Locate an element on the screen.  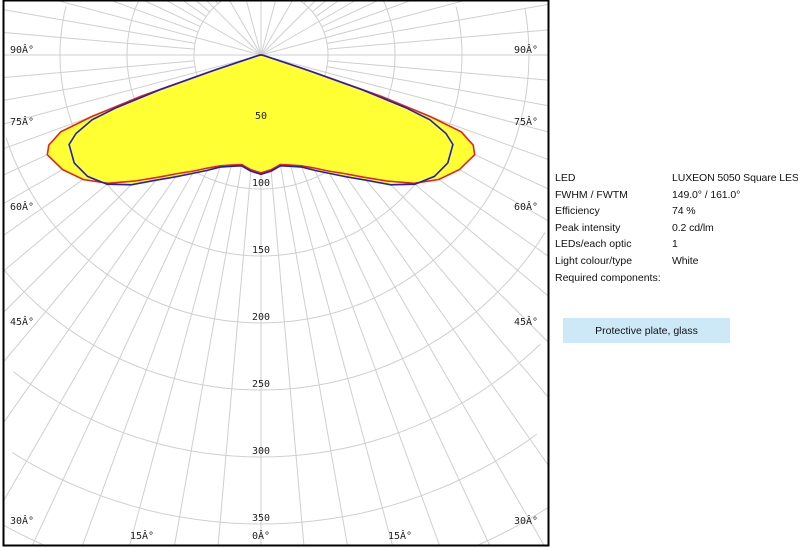
info-label: Efficiency is located at coordinates (577, 211).